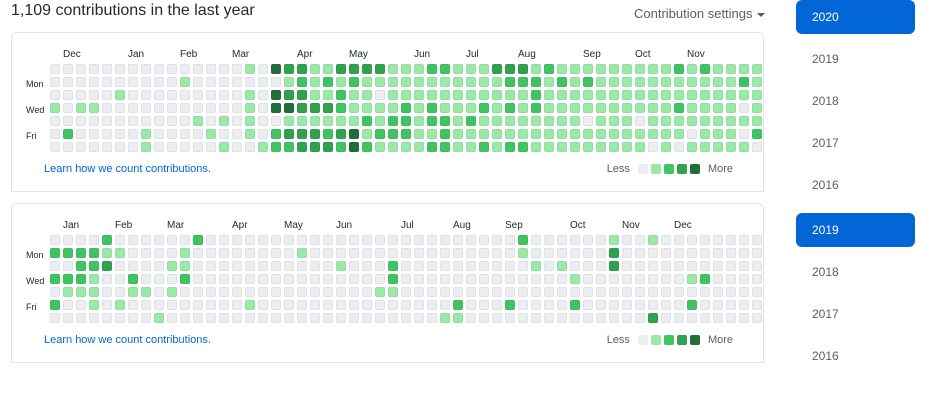 The width and height of the screenshot is (933, 414). Describe the element at coordinates (344, 225) in the screenshot. I see `month-label: Jun` at that location.